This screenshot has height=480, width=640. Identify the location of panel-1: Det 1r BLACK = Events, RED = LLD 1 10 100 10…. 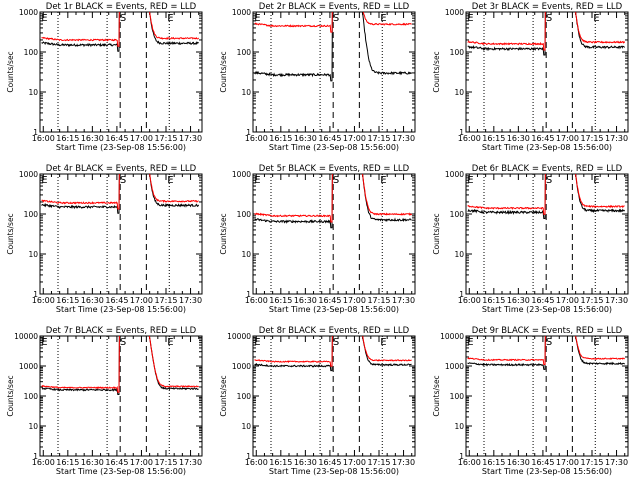
(104, 77).